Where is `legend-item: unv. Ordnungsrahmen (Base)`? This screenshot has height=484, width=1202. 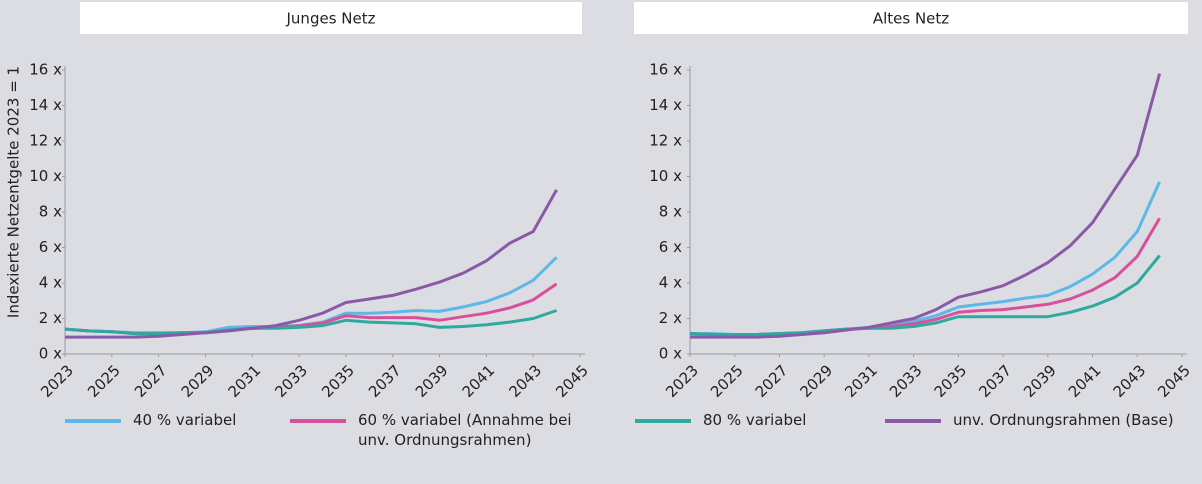 legend-item: unv. Ordnungsrahmen (Base) is located at coordinates (1043, 420).